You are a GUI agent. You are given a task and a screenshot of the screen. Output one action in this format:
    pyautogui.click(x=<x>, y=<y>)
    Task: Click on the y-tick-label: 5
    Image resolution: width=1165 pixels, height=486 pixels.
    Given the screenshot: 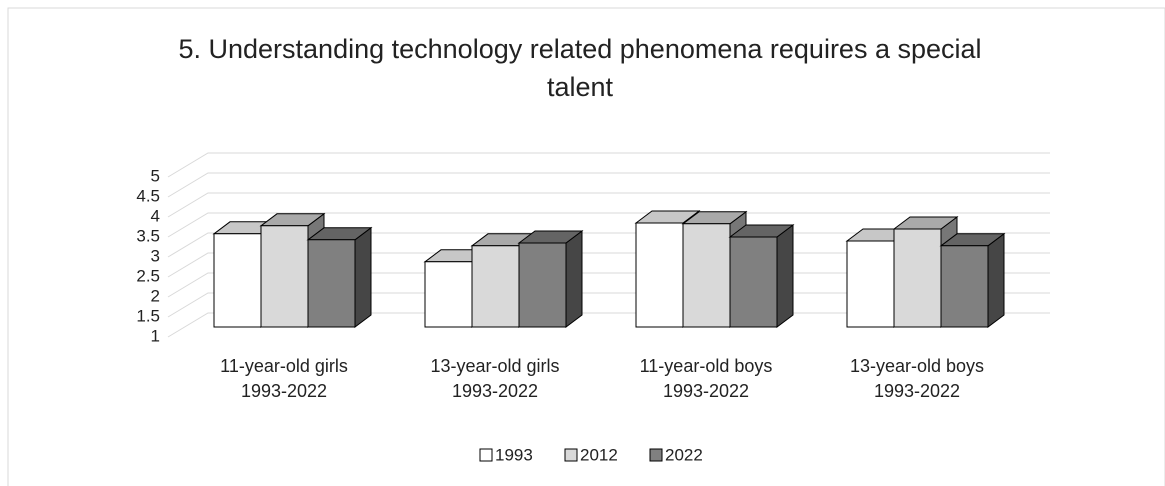 What is the action you would take?
    pyautogui.click(x=155, y=175)
    